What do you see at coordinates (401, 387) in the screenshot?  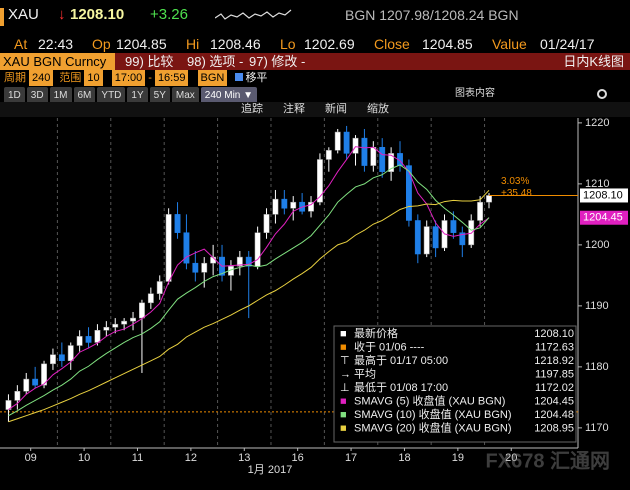 I see `legend-label: 最低于 01/08 17:00` at bounding box center [401, 387].